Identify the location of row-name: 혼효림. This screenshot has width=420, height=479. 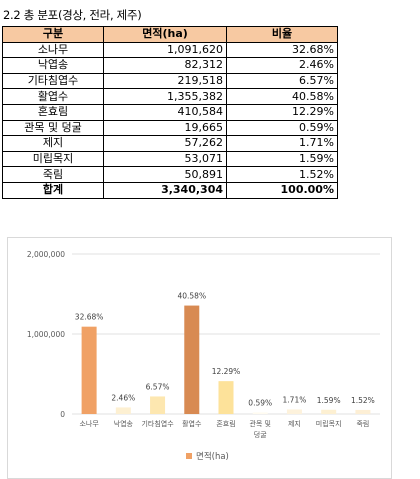
(53, 112).